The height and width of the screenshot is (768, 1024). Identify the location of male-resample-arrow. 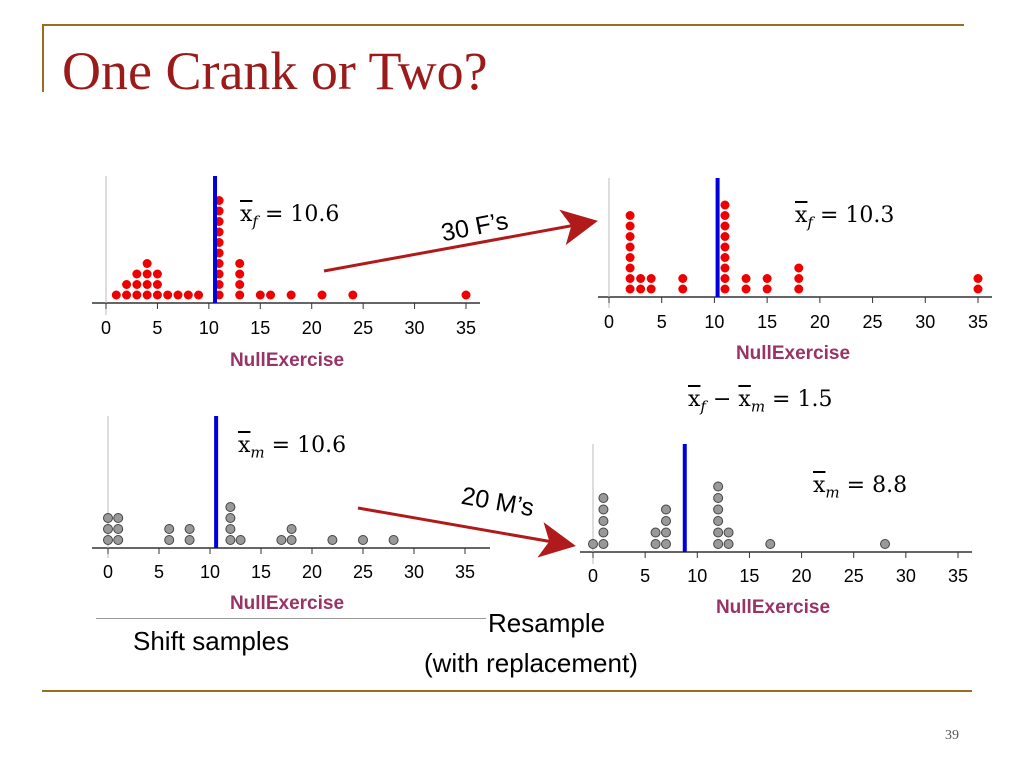
(466, 532).